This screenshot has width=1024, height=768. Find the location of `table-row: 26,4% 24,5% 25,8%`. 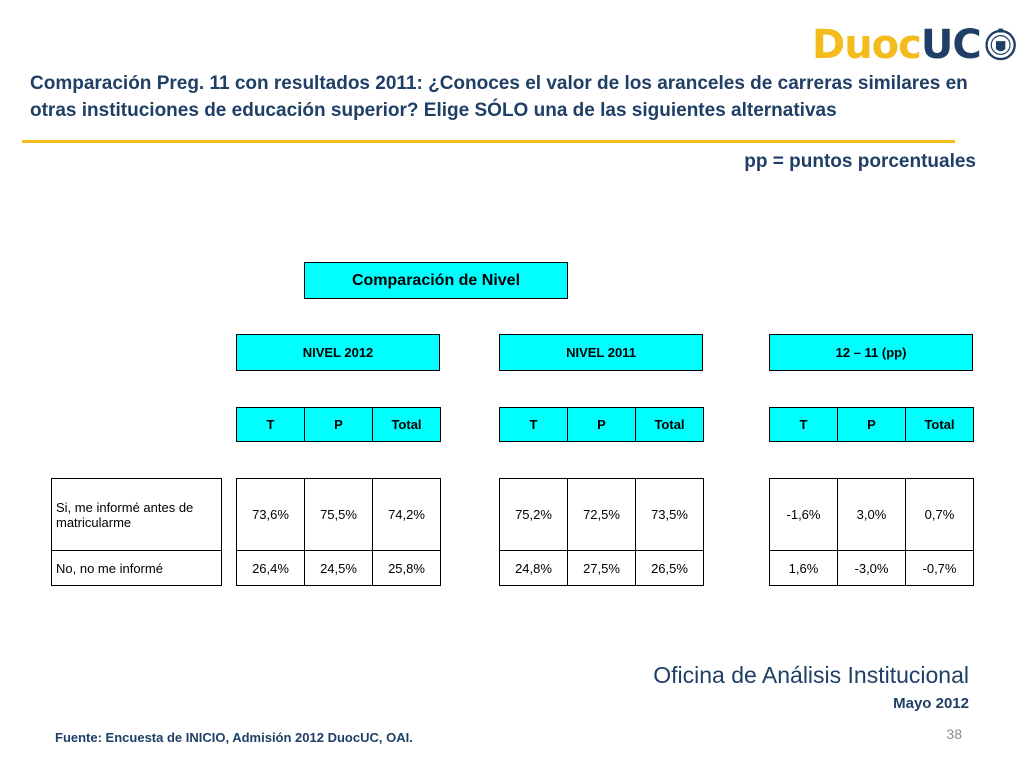

table-row: 26,4% 24,5% 25,8% is located at coordinates (338, 568).